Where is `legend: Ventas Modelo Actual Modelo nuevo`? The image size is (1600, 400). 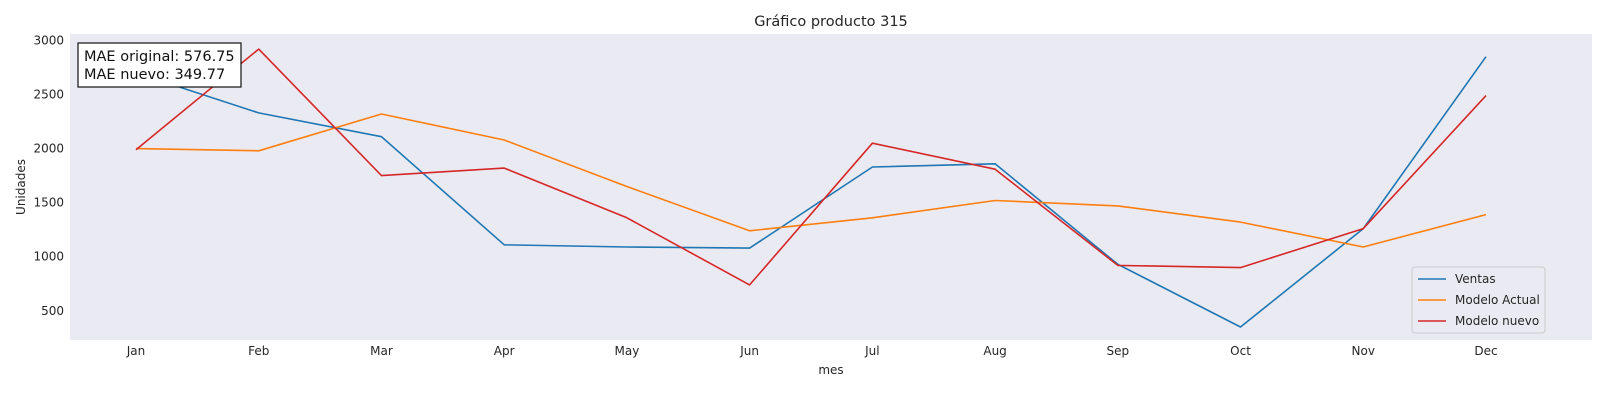 legend: Ventas Modelo Actual Modelo nuevo is located at coordinates (1478, 300).